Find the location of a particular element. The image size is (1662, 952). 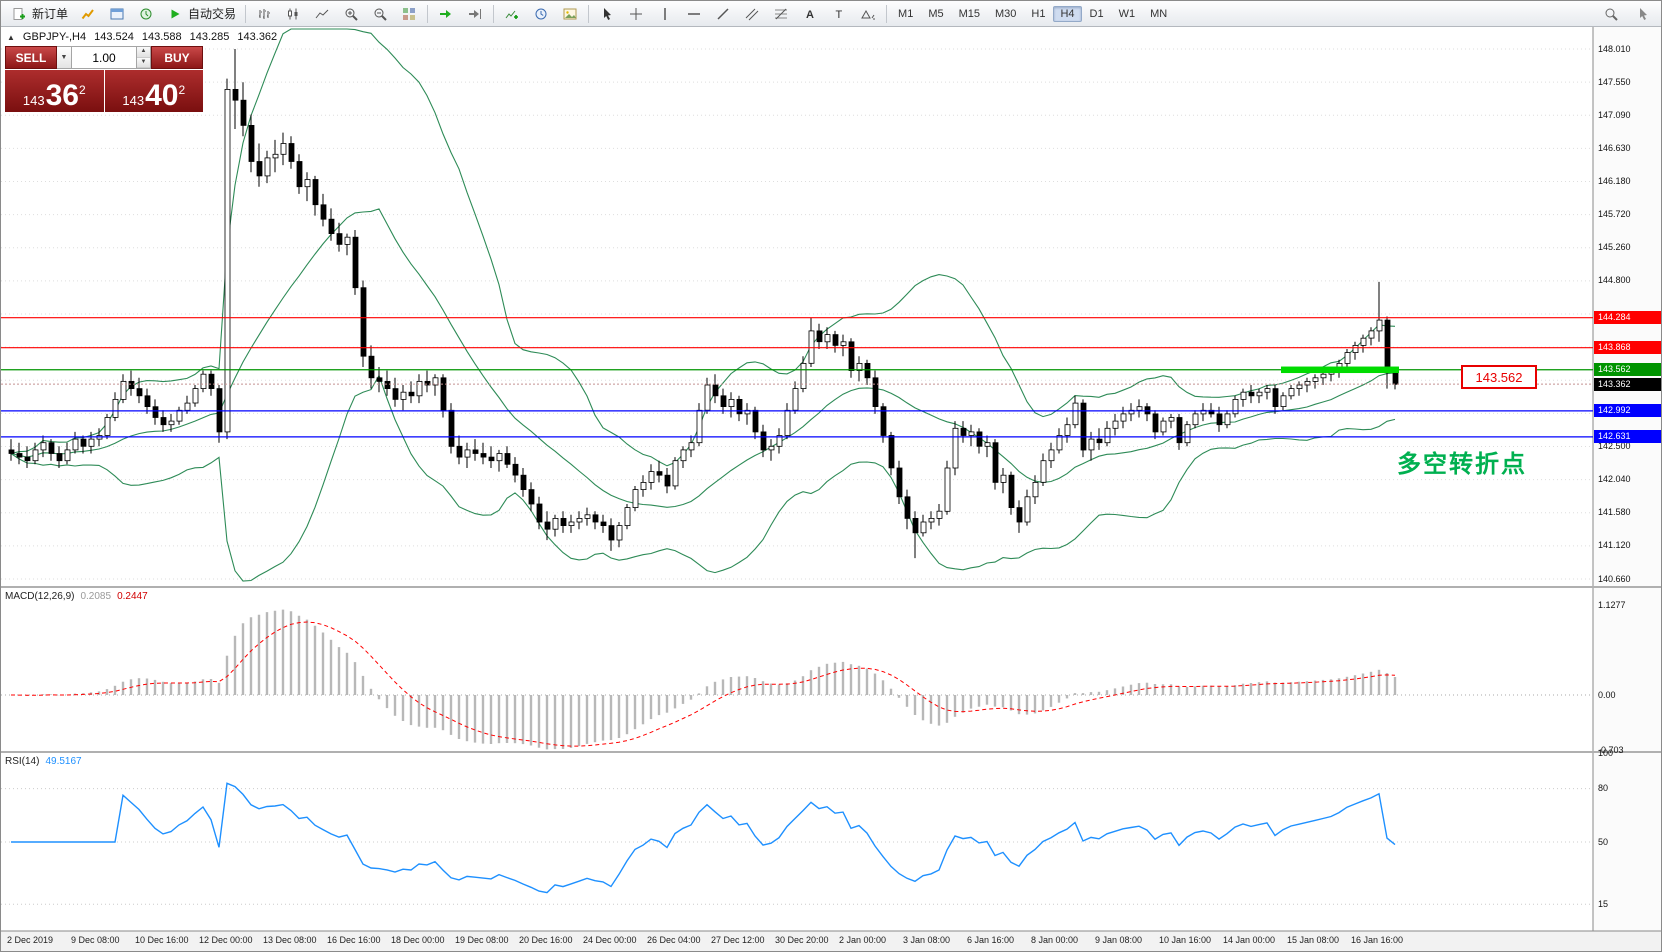

collapse-arrow-icon: ▲ is located at coordinates (11, 37).